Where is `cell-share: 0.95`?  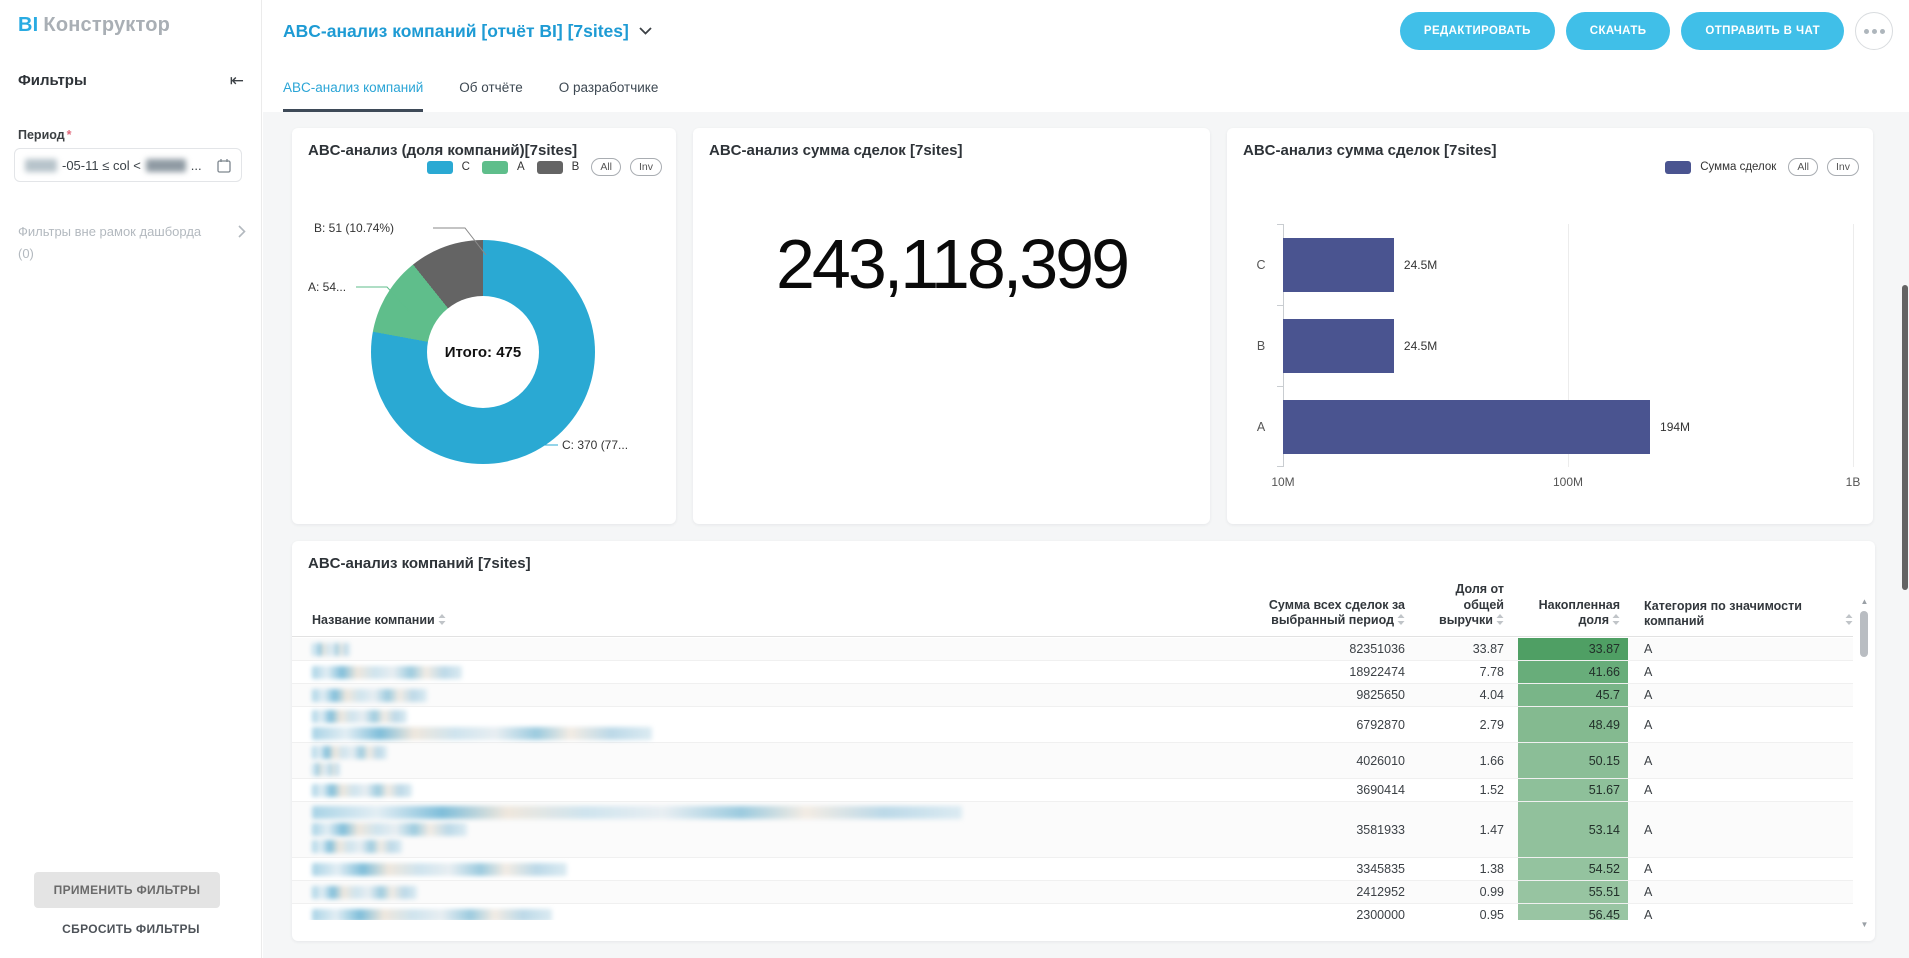
cell-share: 0.95 is located at coordinates (1491, 914).